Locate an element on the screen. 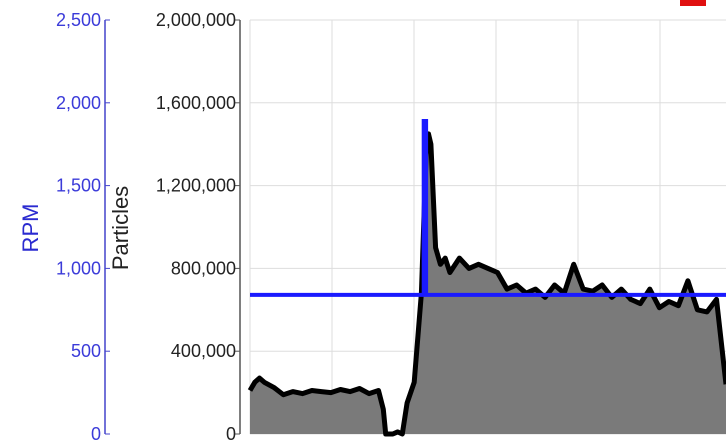 Image resolution: width=726 pixels, height=444 pixels. particles-tick-label: 2,000,000 is located at coordinates (196, 20).